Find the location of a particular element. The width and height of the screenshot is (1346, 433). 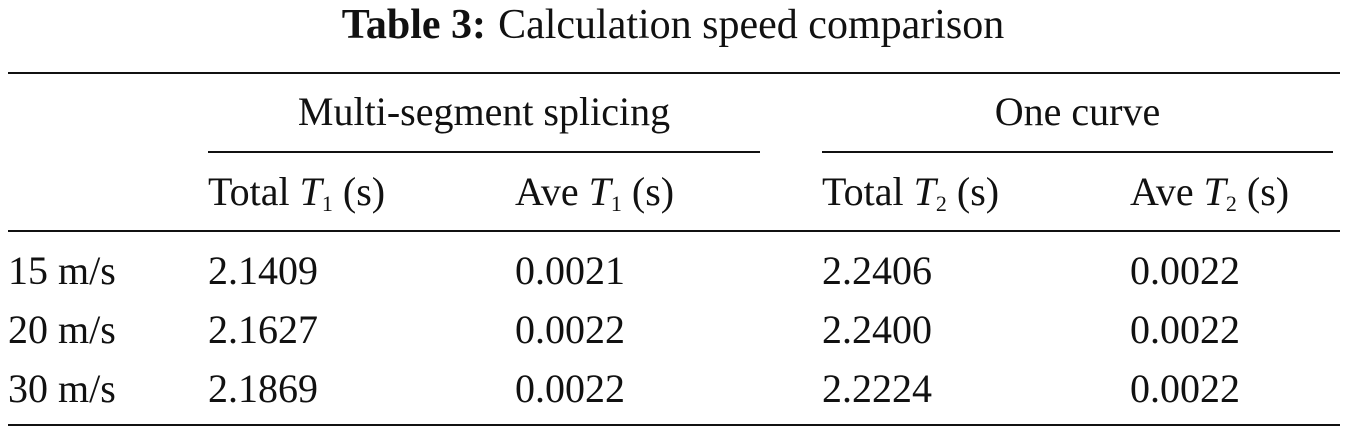

cell-value: 2.1409 is located at coordinates (263, 270).